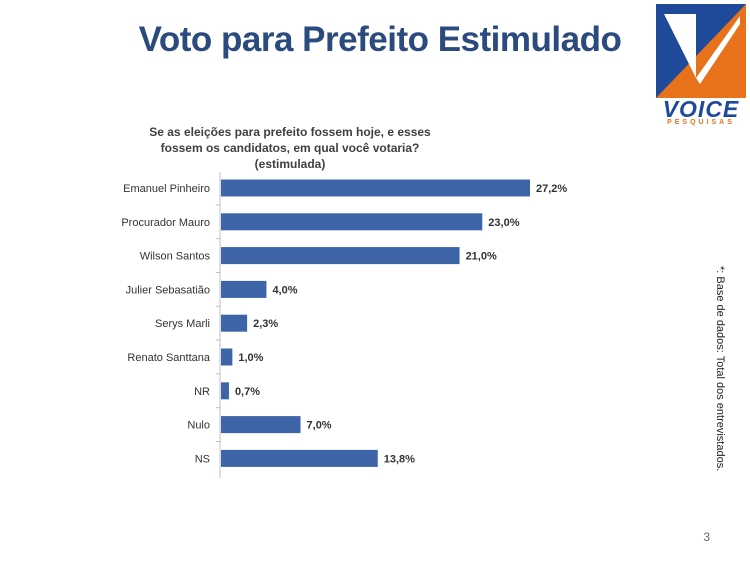 Image resolution: width=750 pixels, height=563 pixels. What do you see at coordinates (166, 189) in the screenshot?
I see `category-label: Emanuel Pinheiro` at bounding box center [166, 189].